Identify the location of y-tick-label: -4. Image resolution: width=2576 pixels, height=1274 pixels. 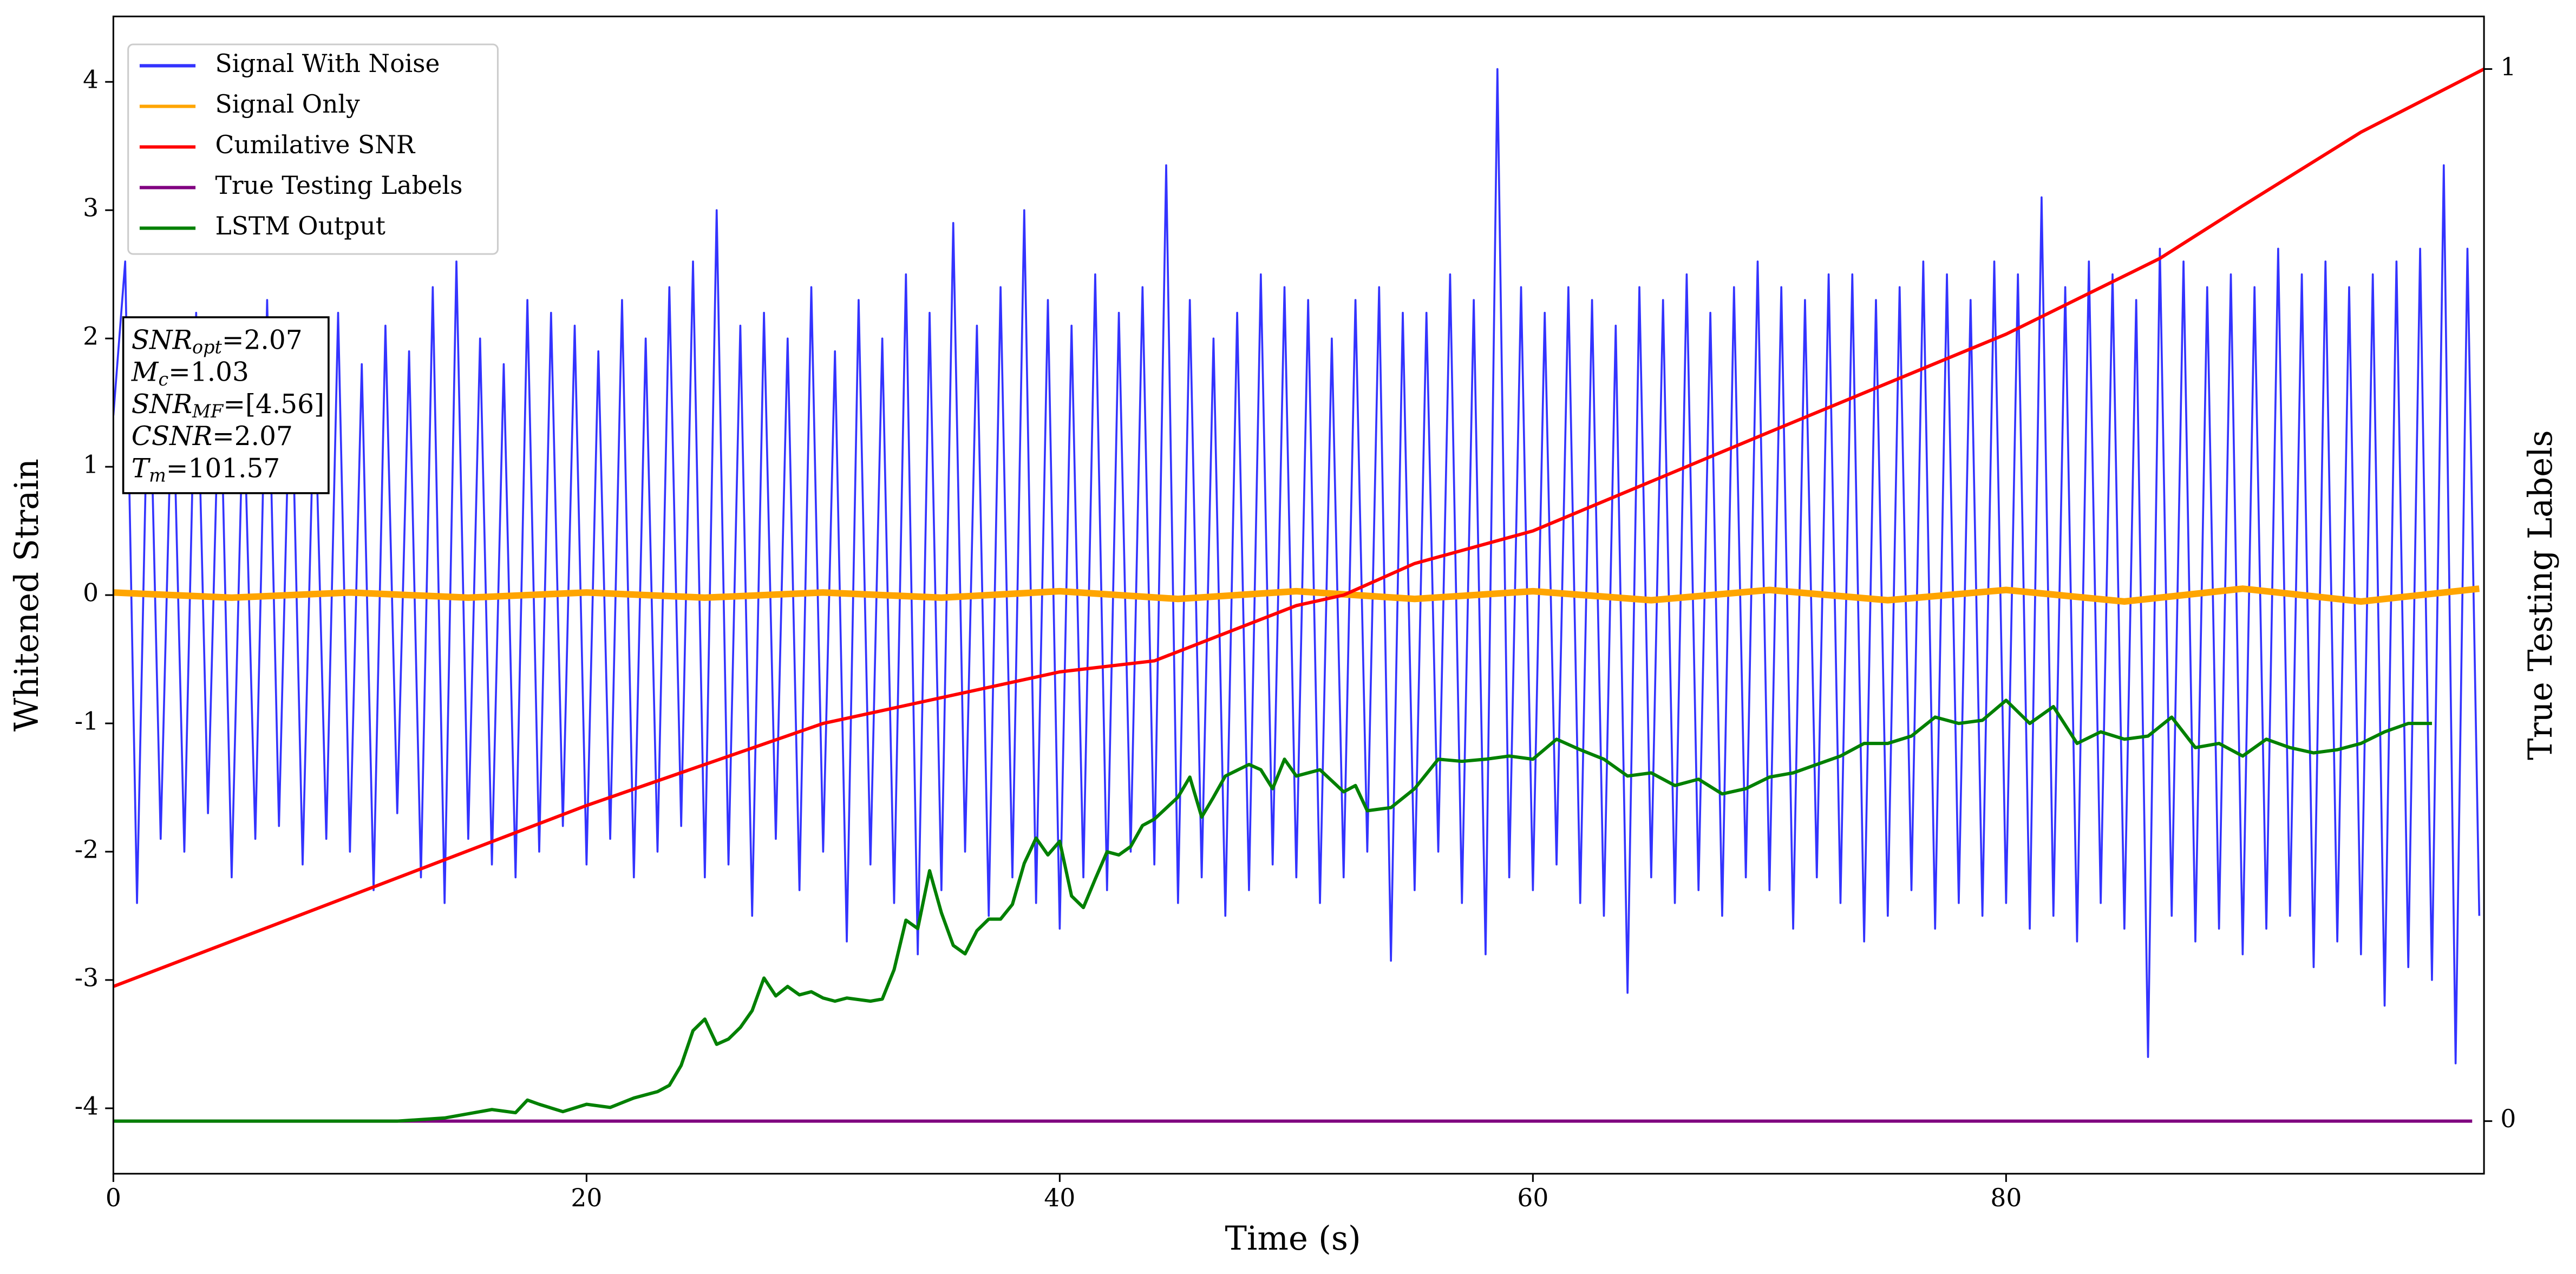
(87, 1106).